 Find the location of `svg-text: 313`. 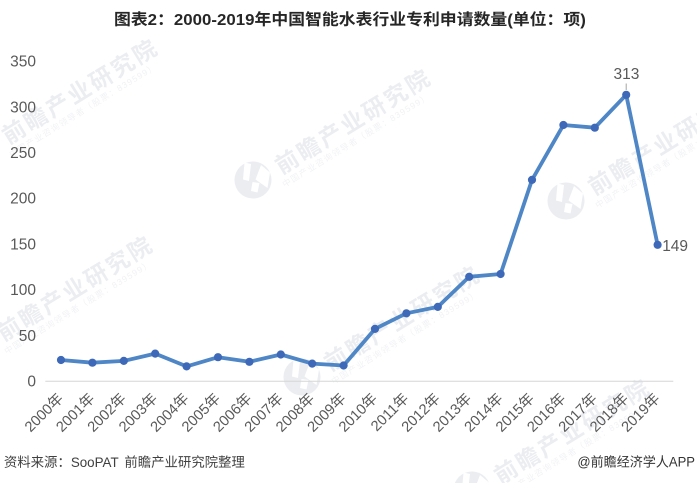

svg-text: 313 is located at coordinates (626, 74).